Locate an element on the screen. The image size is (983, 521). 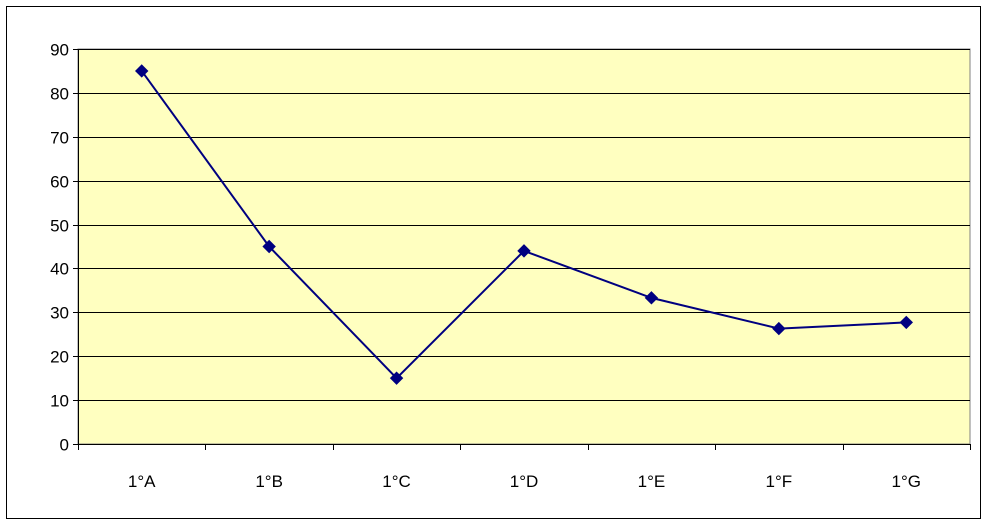
x-tick-label: 1°F is located at coordinates (779, 481).